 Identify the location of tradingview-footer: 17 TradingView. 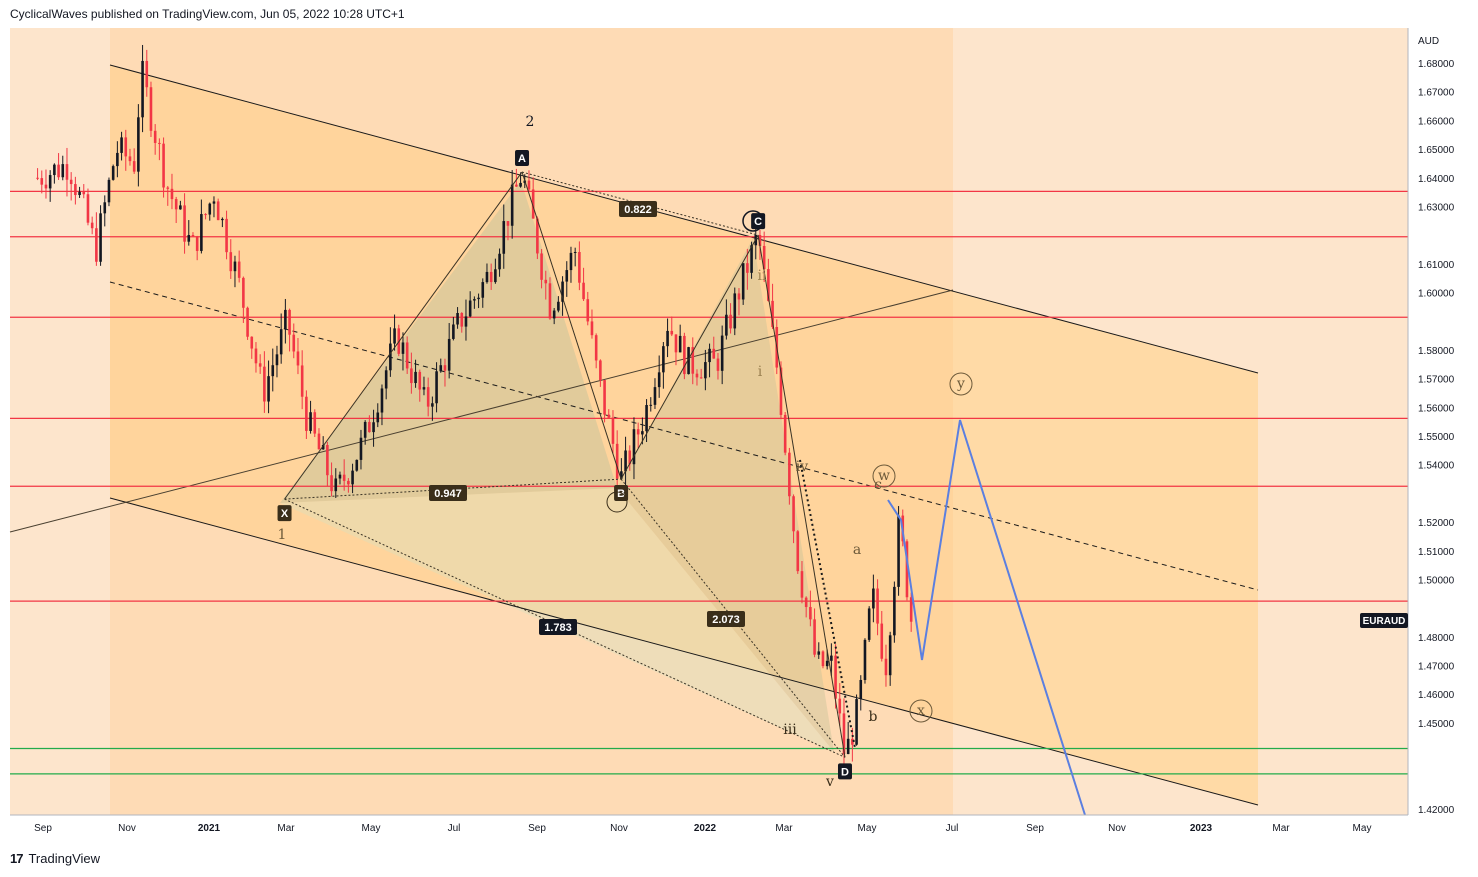
(55, 858).